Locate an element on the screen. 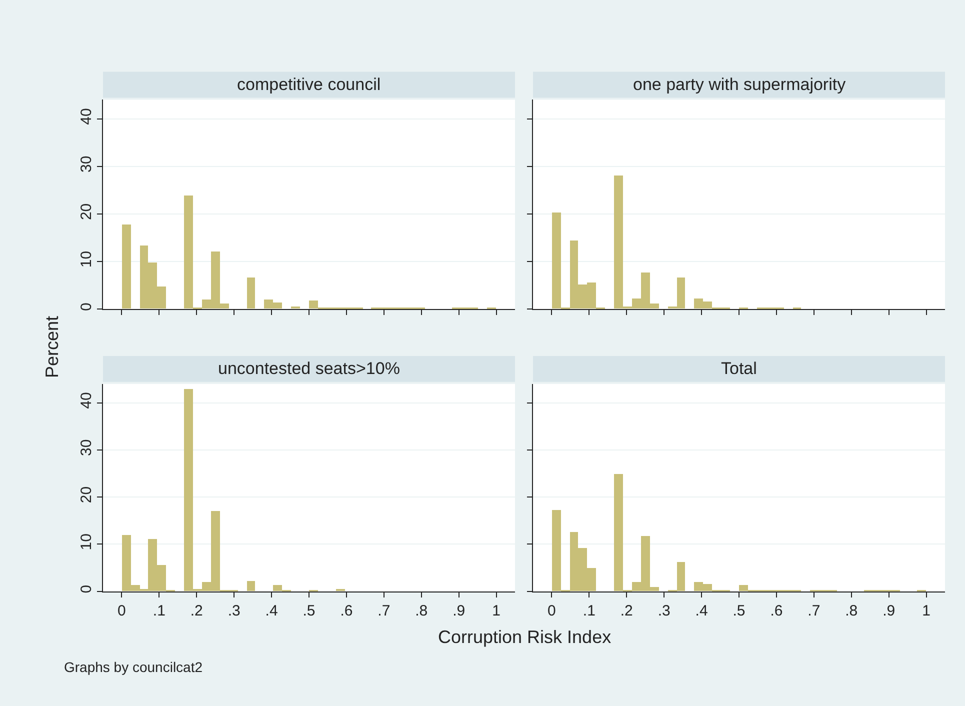 This screenshot has width=965, height=706. chart-title: one party with supermajority is located at coordinates (739, 84).